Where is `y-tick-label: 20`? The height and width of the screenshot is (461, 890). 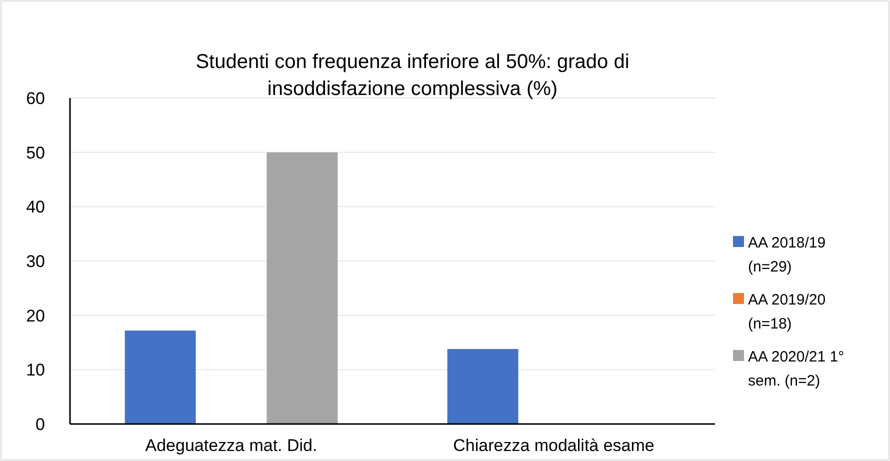
y-tick-label: 20 is located at coordinates (35, 316).